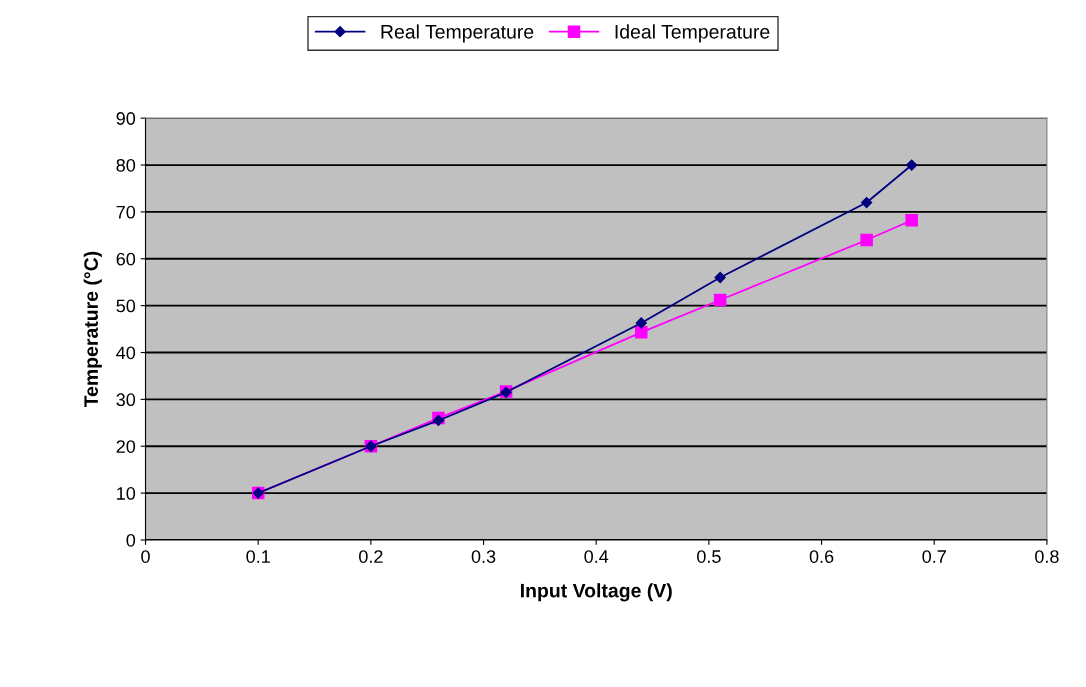 Image resolution: width=1086 pixels, height=687 pixels. Describe the element at coordinates (126, 400) in the screenshot. I see `y-tick-label: 30` at that location.